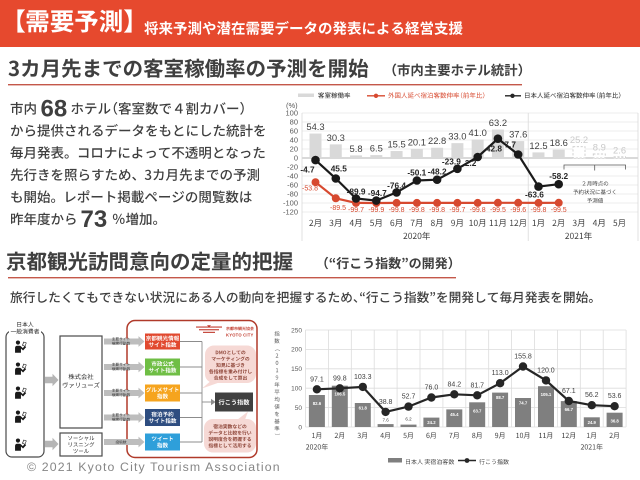 Image resolution: width=640 pixels, height=480 pixels. Describe the element at coordinates (296, 330) in the screenshot. I see `svg-text: 250` at that location.